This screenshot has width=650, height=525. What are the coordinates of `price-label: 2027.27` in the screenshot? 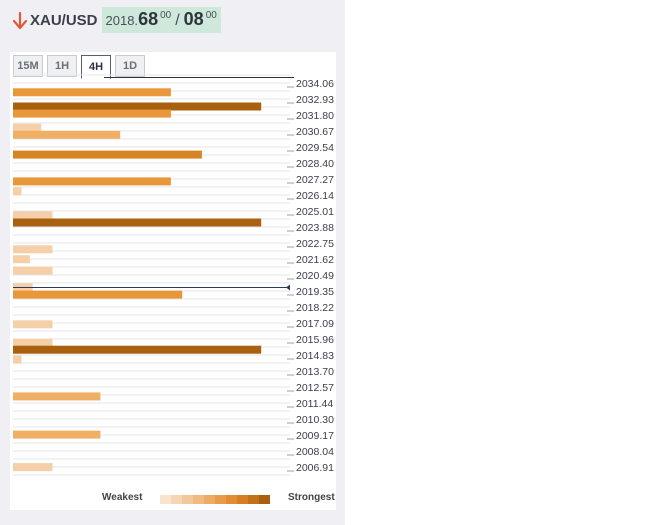 It's located at (315, 180).